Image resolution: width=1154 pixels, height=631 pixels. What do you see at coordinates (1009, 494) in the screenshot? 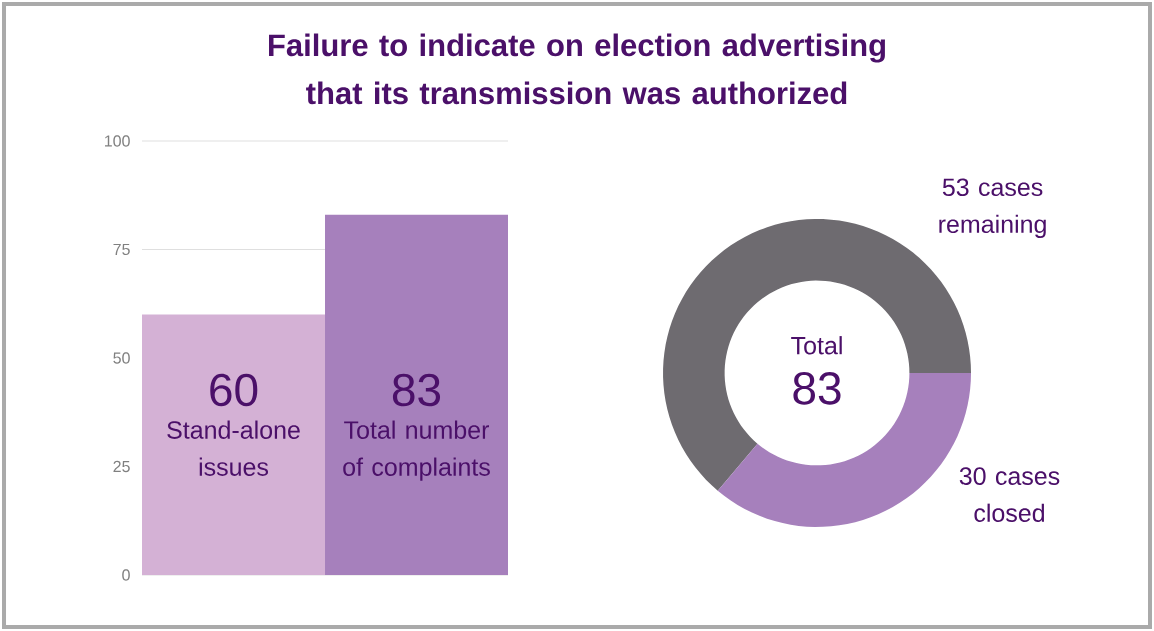
I see `slice-label: 30 cases closed` at bounding box center [1009, 494].